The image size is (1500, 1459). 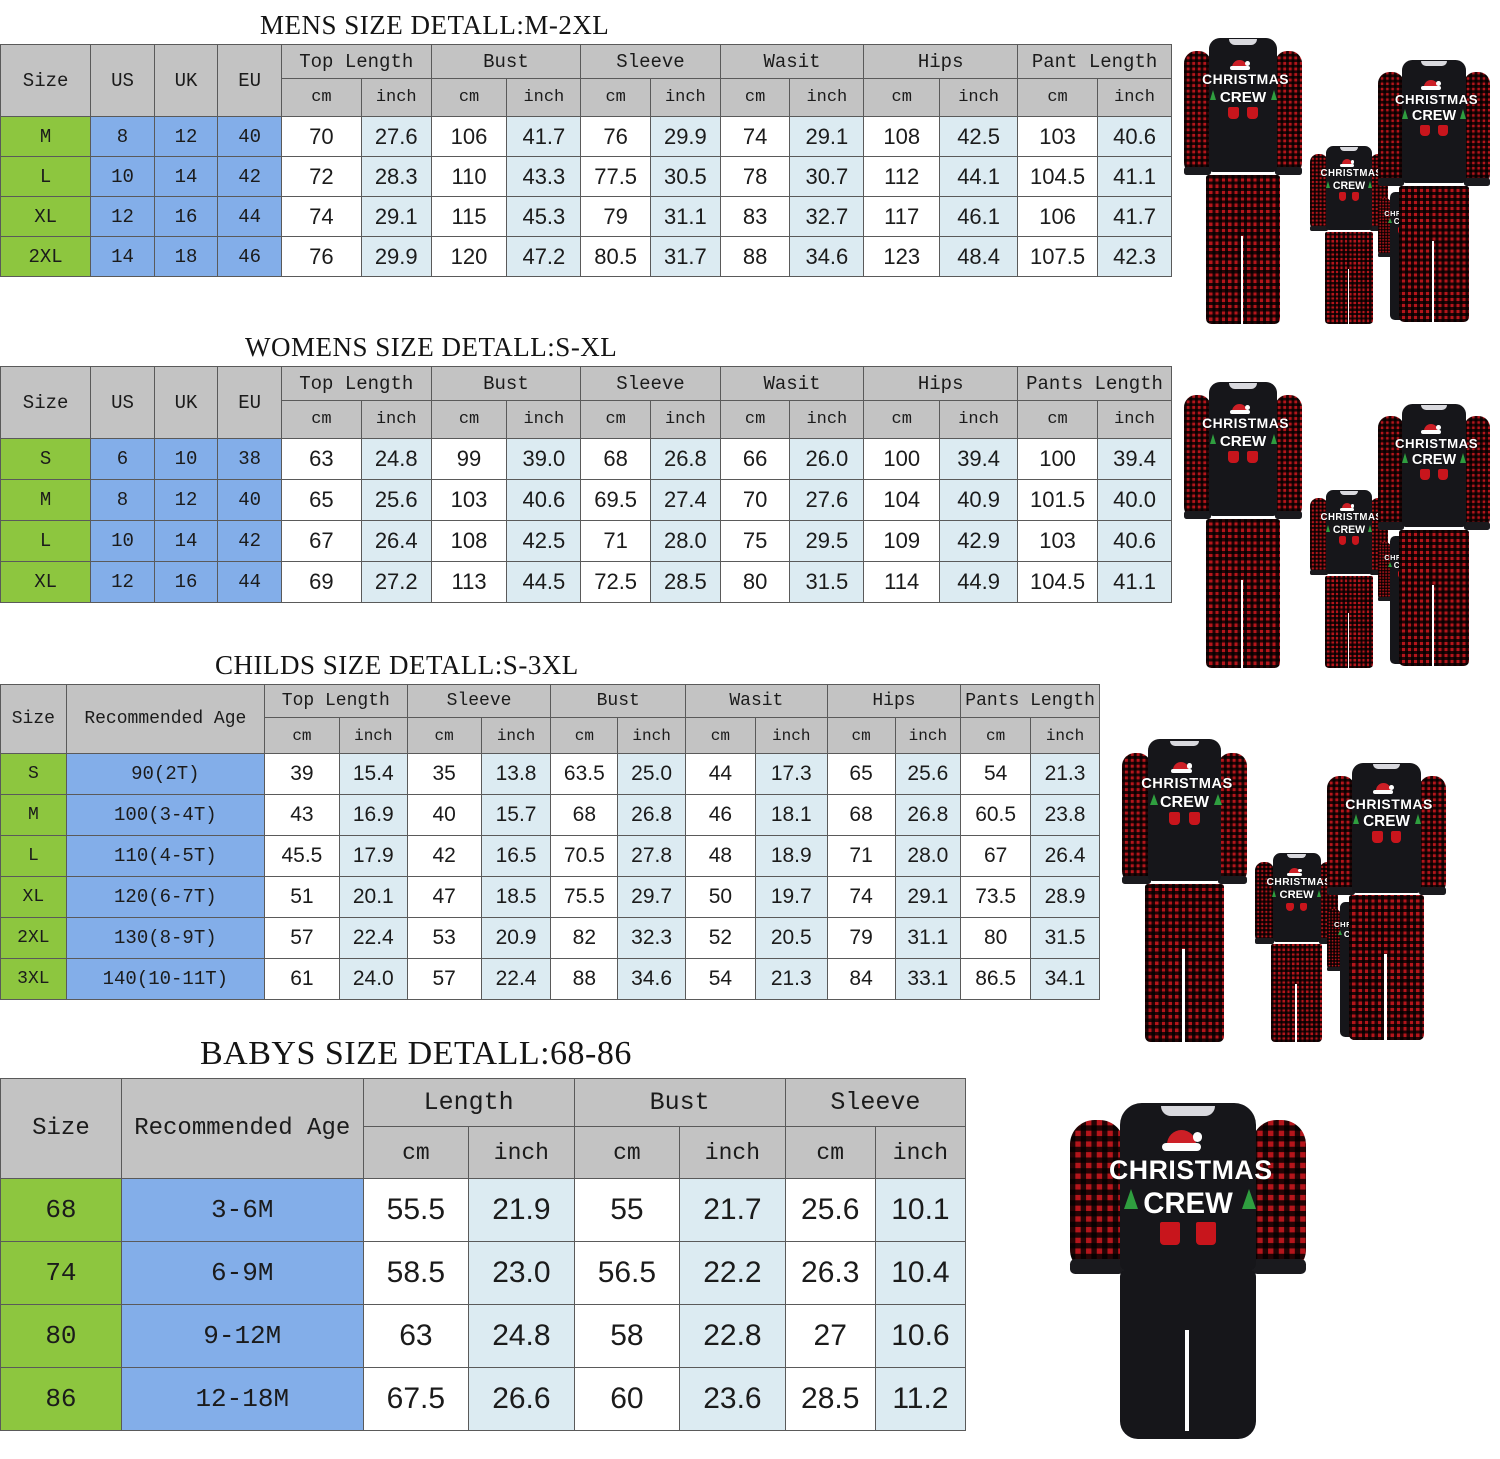 I want to click on cell-measure: 44.5, so click(x=544, y=582).